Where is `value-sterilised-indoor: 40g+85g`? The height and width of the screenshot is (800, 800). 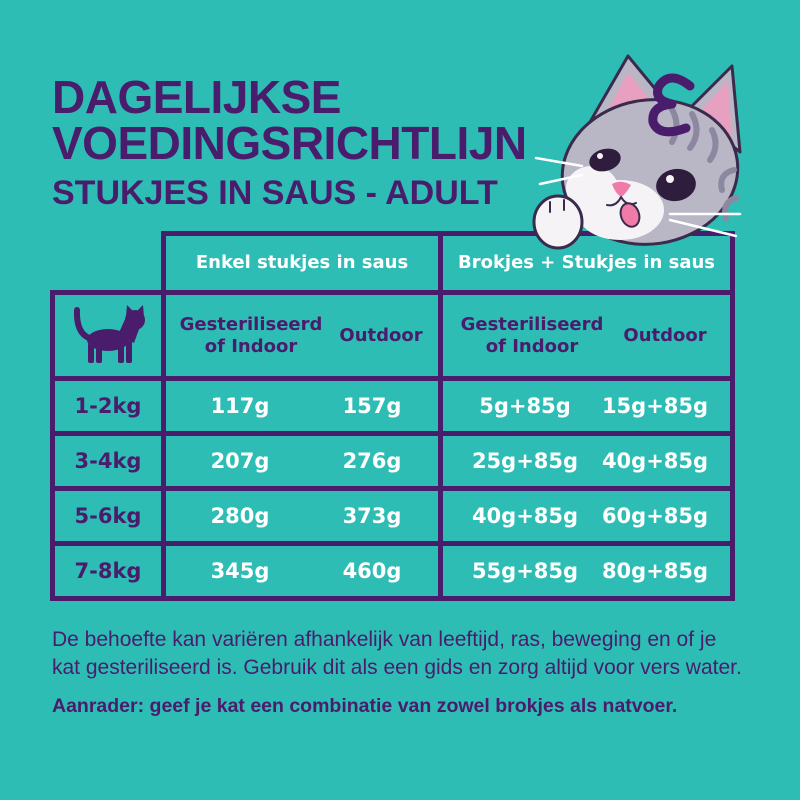
value-sterilised-indoor: 40g+85g is located at coordinates (525, 516).